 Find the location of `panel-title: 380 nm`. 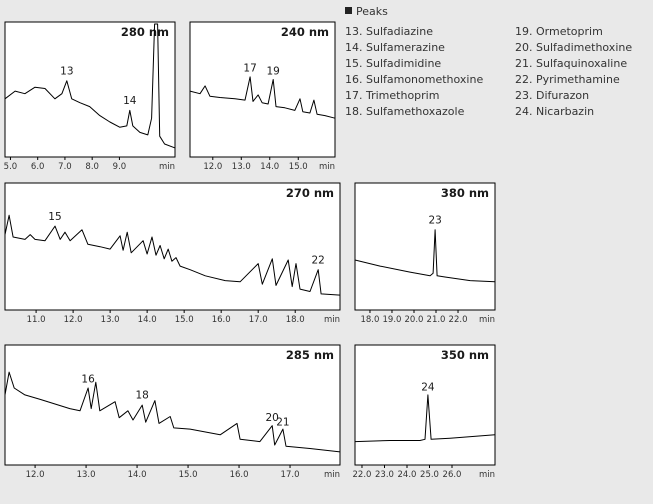

panel-title: 380 nm is located at coordinates (465, 193).